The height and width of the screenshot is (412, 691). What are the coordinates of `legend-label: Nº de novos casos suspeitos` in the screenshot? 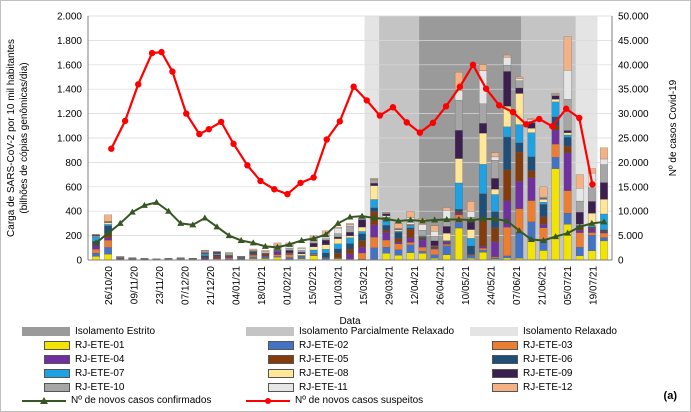 It's located at (359, 400).